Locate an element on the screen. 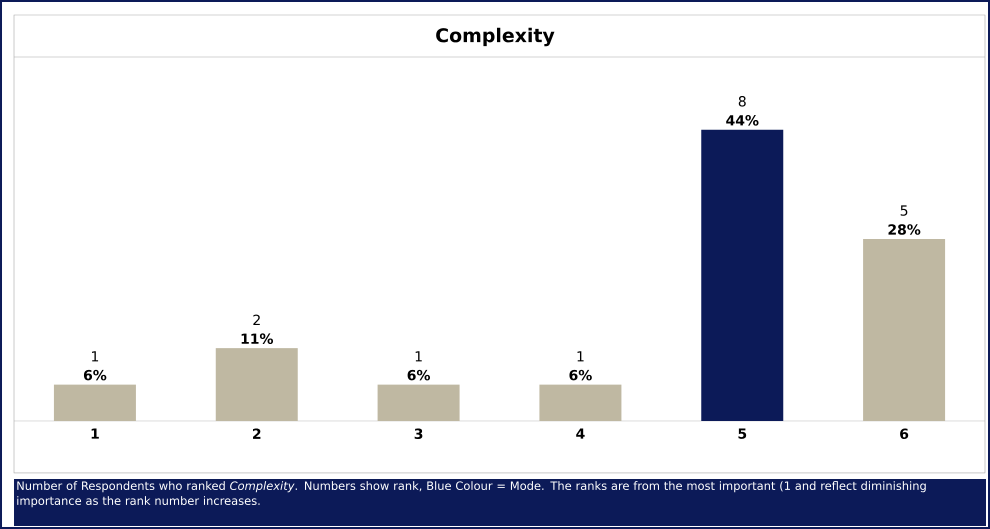  x-tick-label: 1 is located at coordinates (95, 433).